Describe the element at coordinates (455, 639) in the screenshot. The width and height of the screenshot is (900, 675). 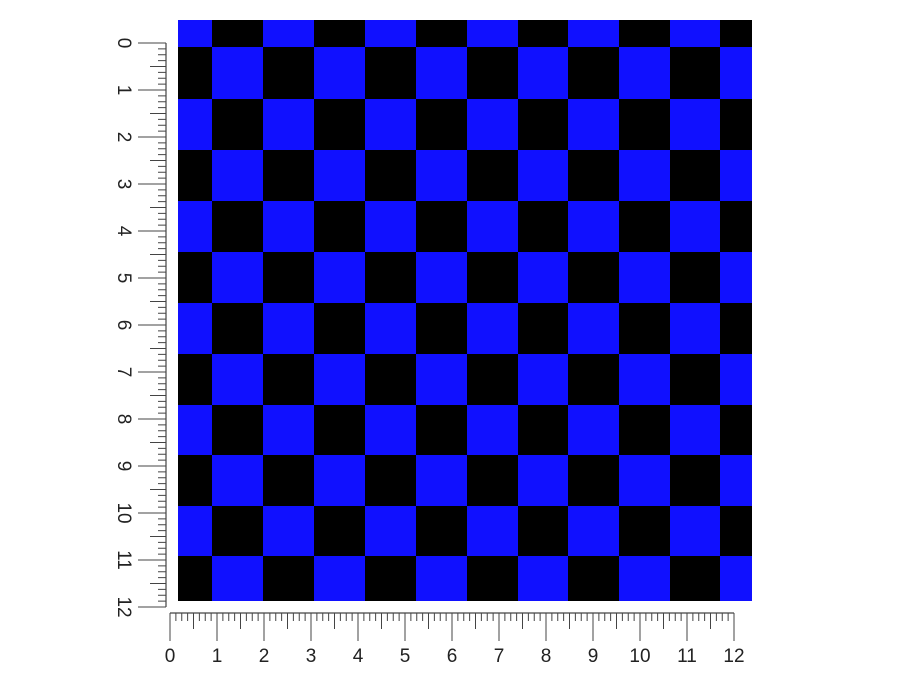
I see `bottom-ruler: 0 1 2 3 4 5 6 7 8 9 10 11 12` at that location.